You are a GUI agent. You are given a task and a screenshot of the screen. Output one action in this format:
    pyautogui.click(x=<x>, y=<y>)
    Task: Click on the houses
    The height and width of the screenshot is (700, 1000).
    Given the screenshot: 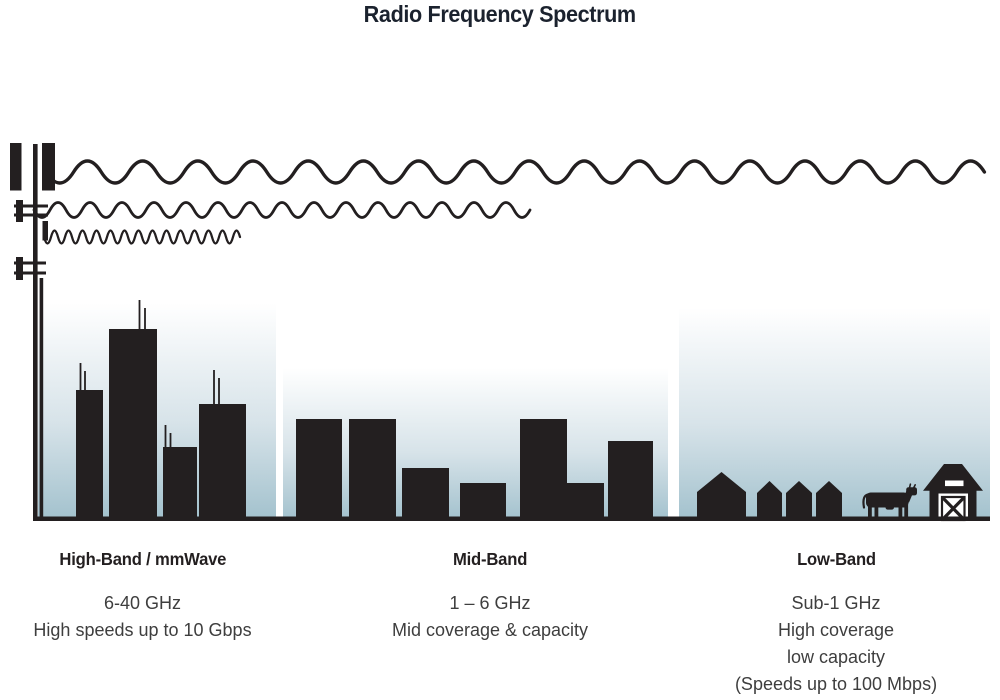 What is the action you would take?
    pyautogui.click(x=769, y=496)
    